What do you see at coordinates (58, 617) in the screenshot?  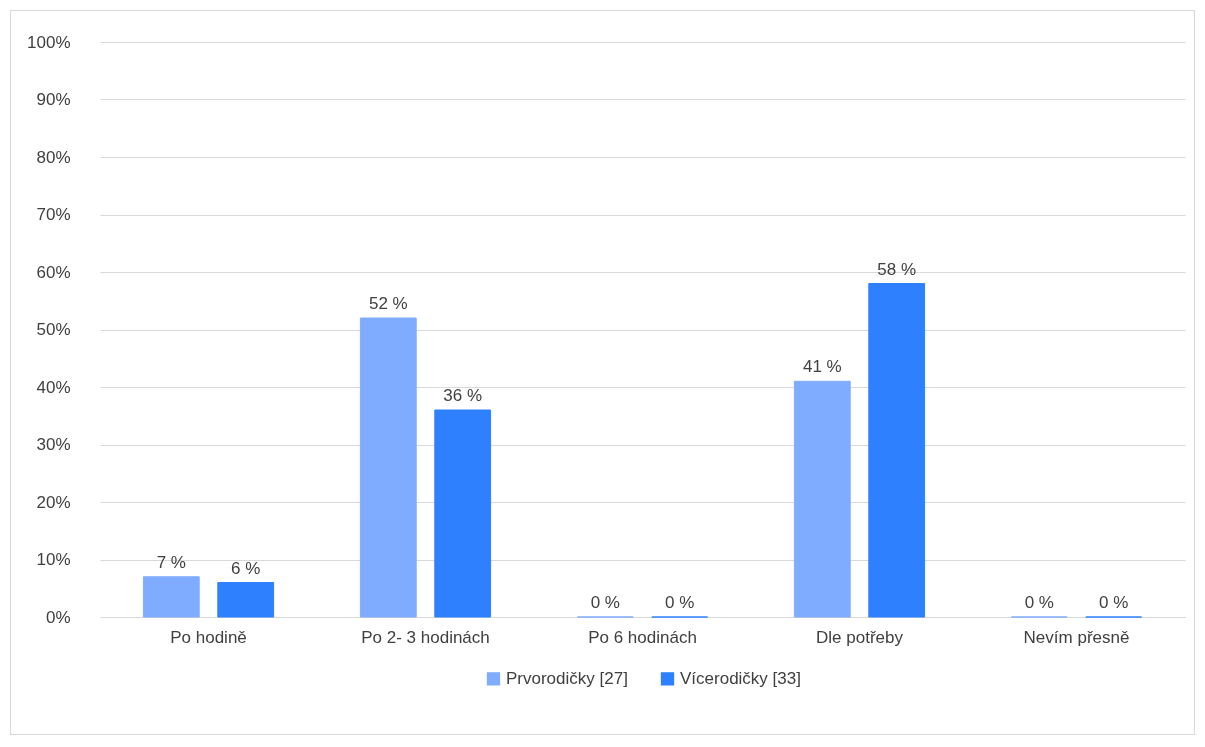 I see `y-tick-label: 0%` at bounding box center [58, 617].